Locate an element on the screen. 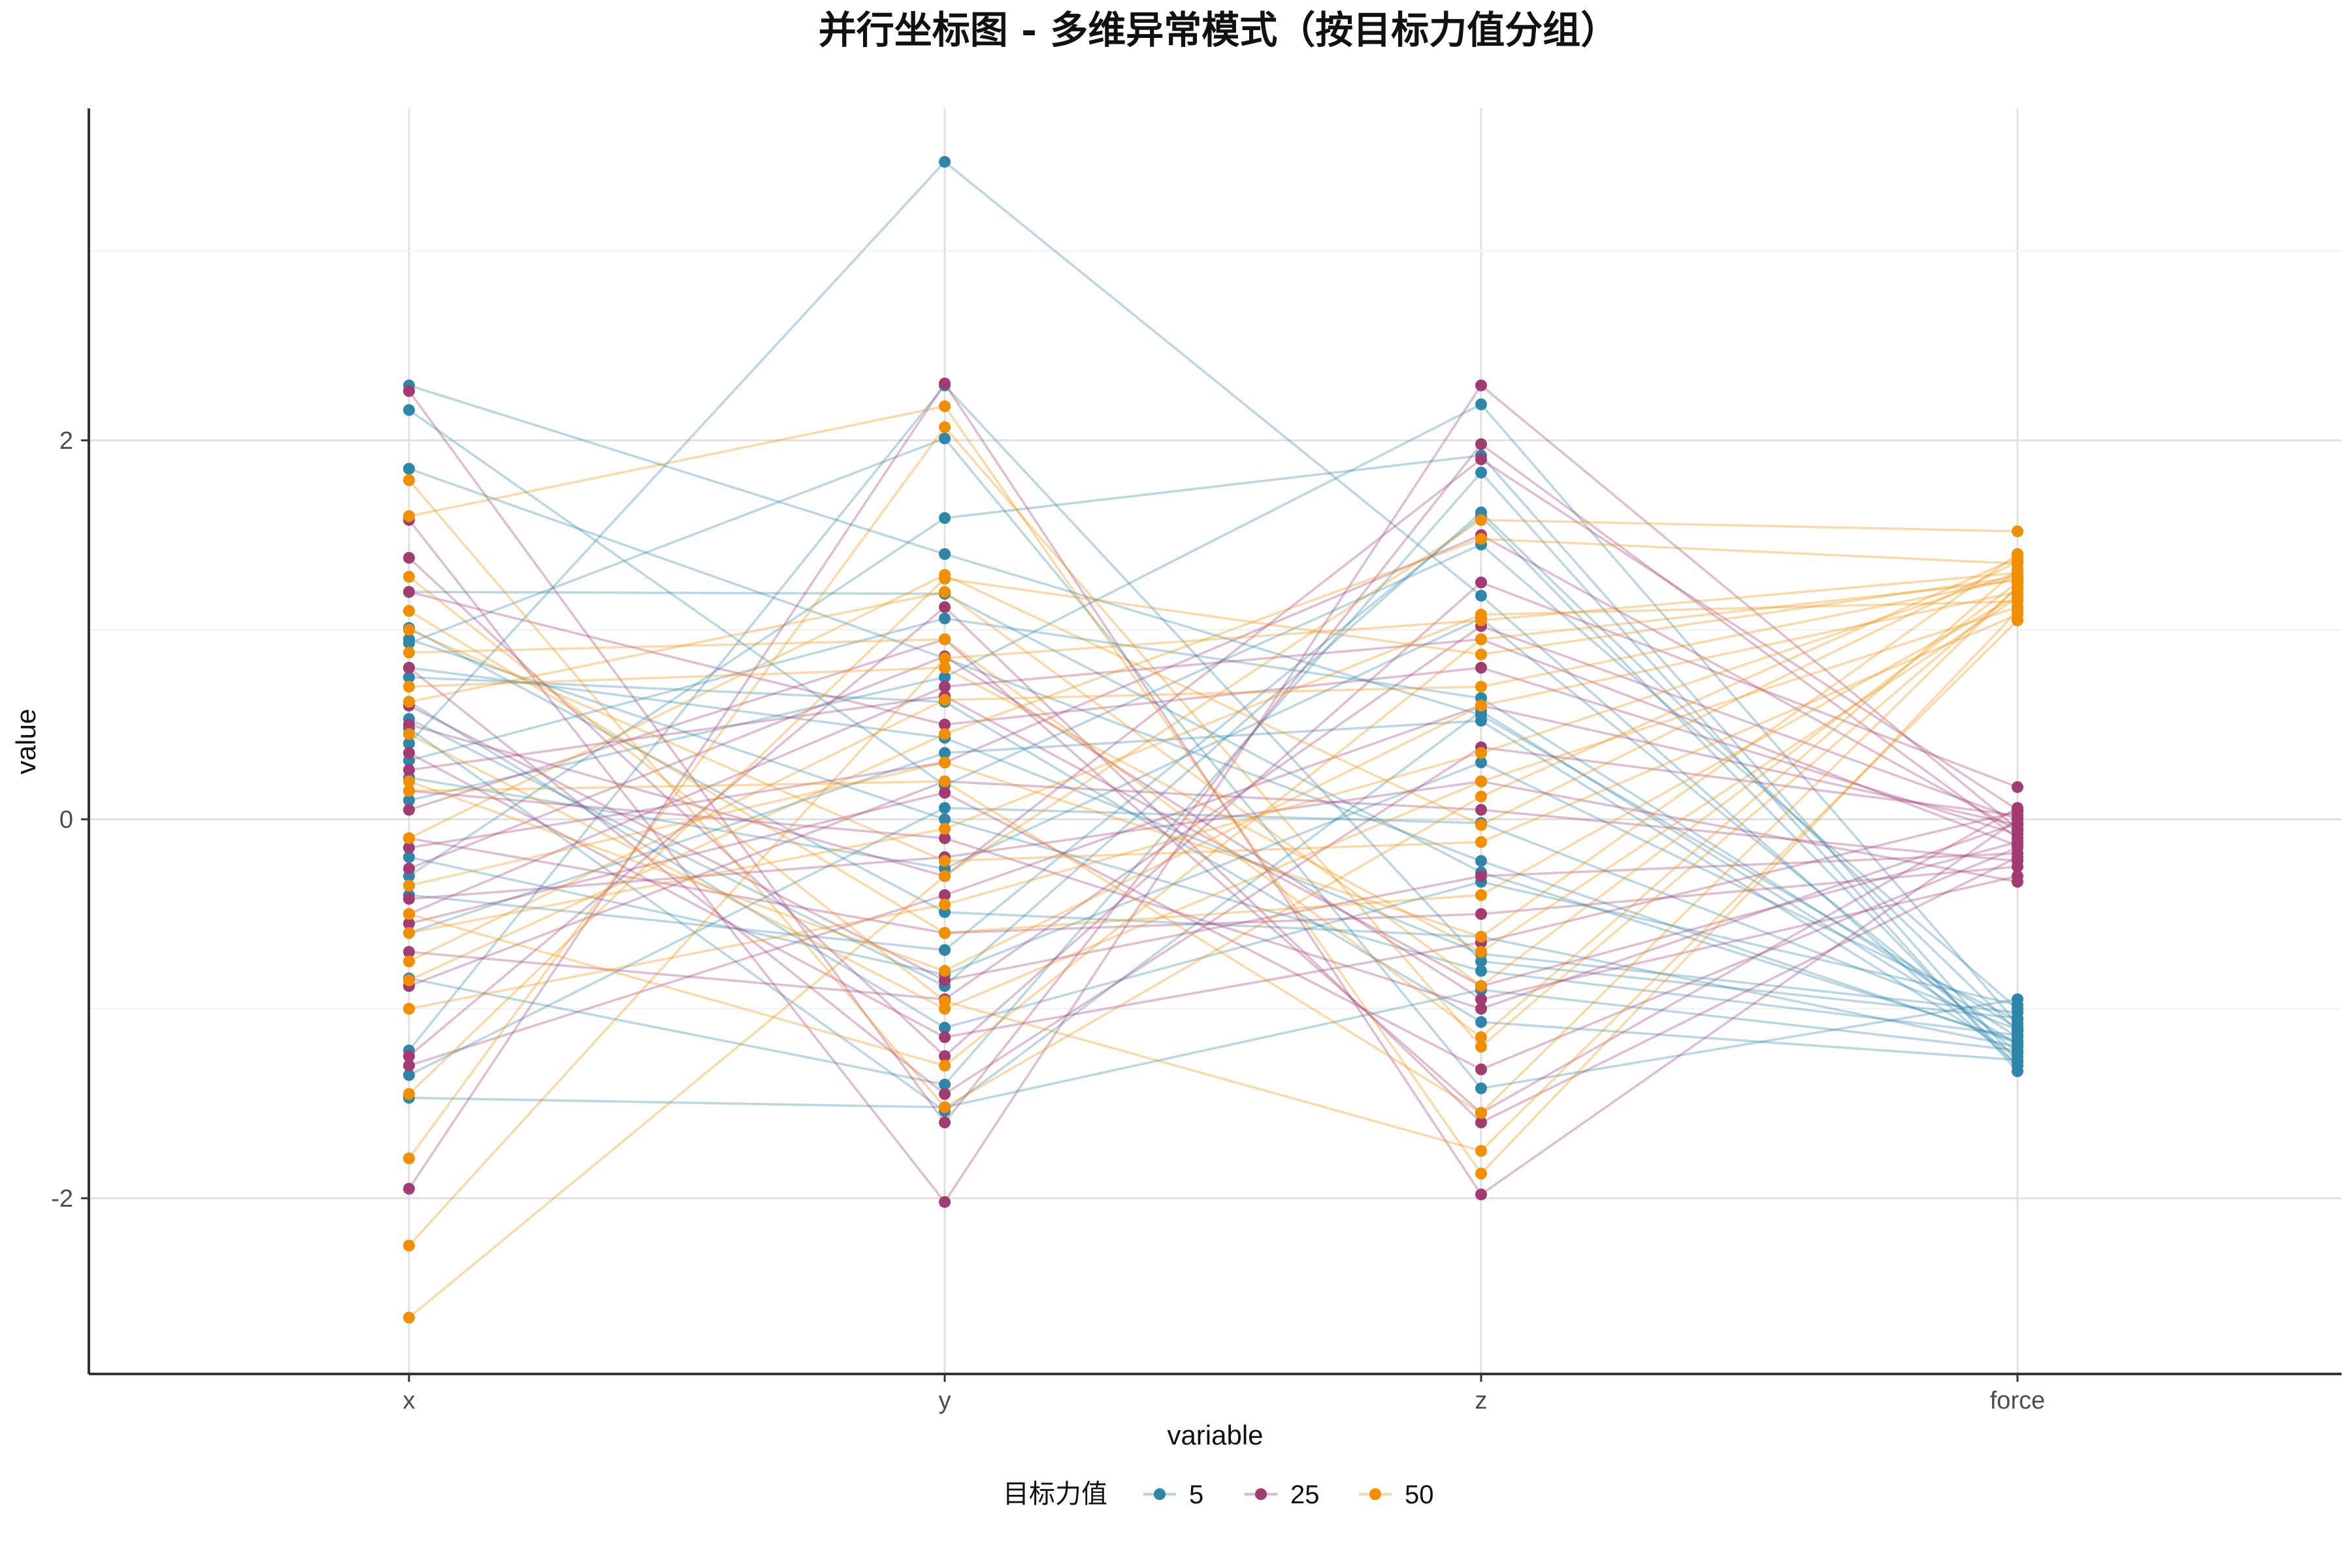 The width and height of the screenshot is (2352, 1568). x-tick-label-x: x is located at coordinates (409, 1400).